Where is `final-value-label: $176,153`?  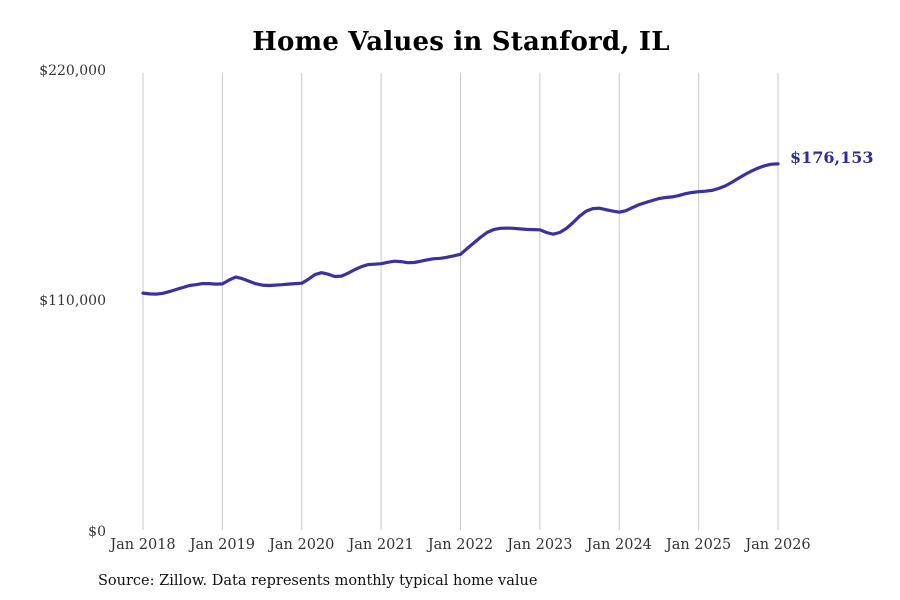
final-value-label: $176,153 is located at coordinates (832, 157).